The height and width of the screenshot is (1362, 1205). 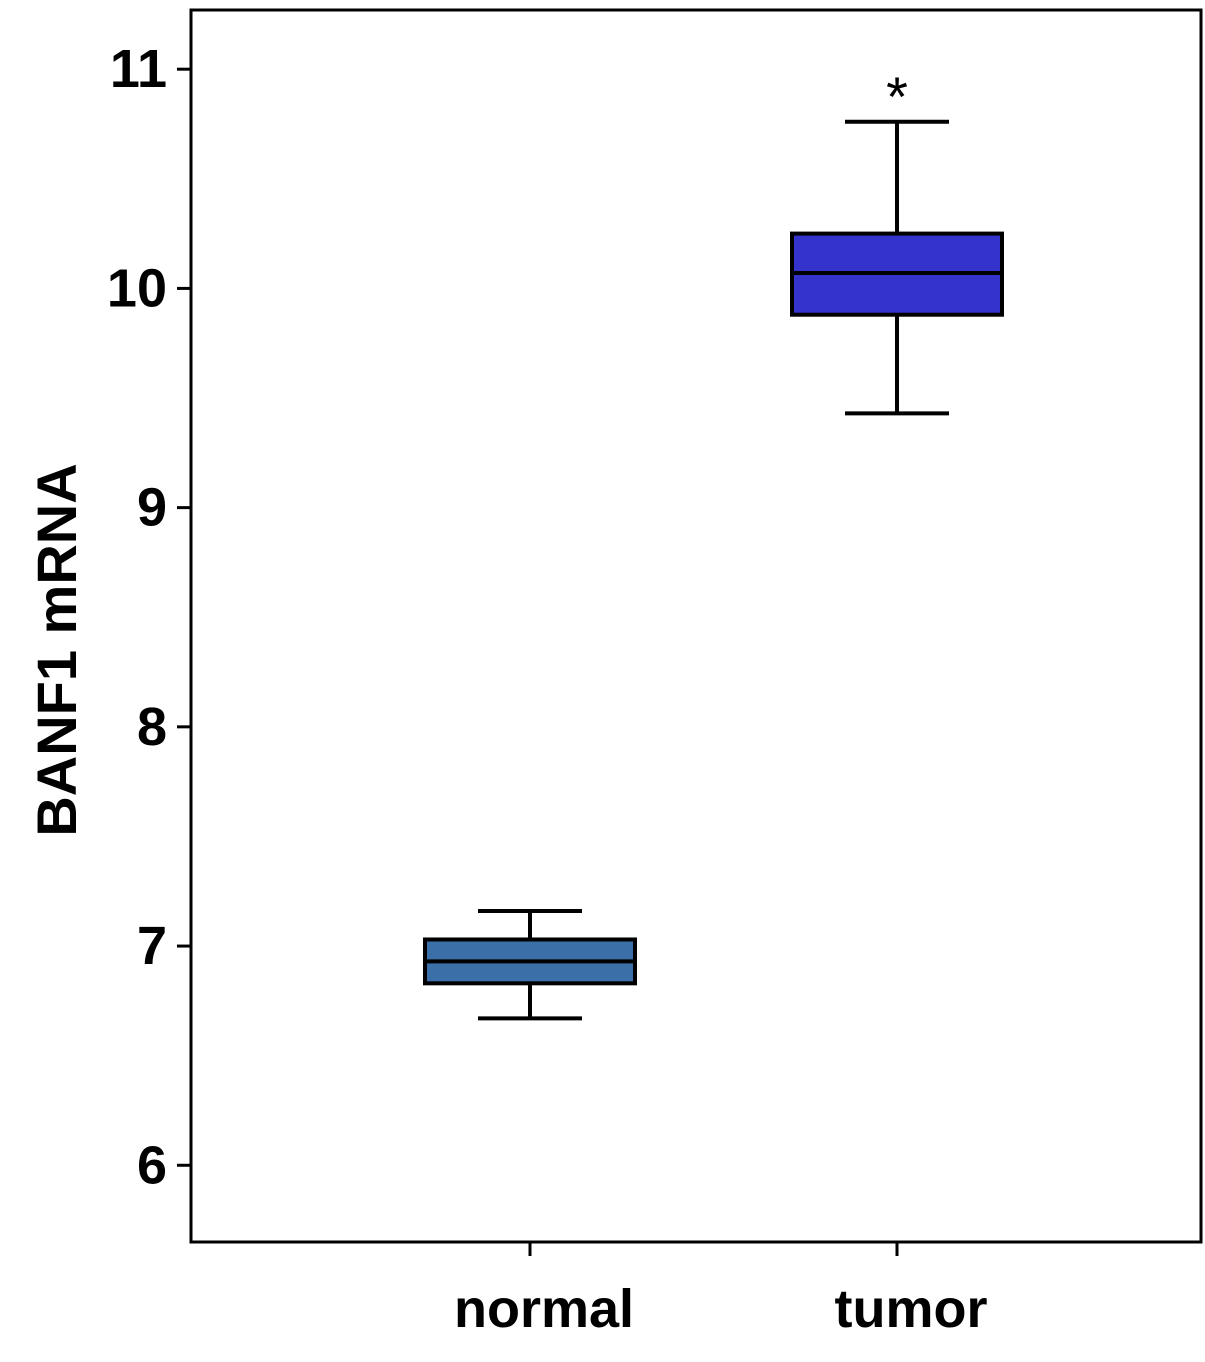 What do you see at coordinates (897, 96) in the screenshot?
I see `significance-marker-tumor: *` at bounding box center [897, 96].